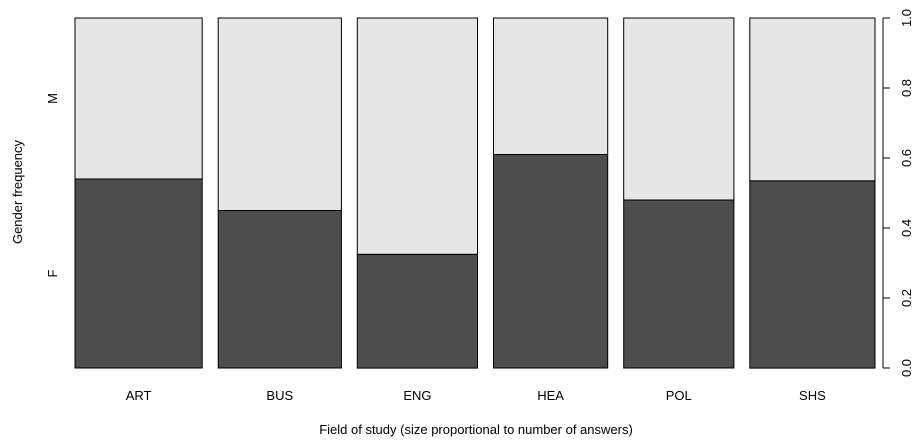  I want to click on bar-art-f, so click(138, 273).